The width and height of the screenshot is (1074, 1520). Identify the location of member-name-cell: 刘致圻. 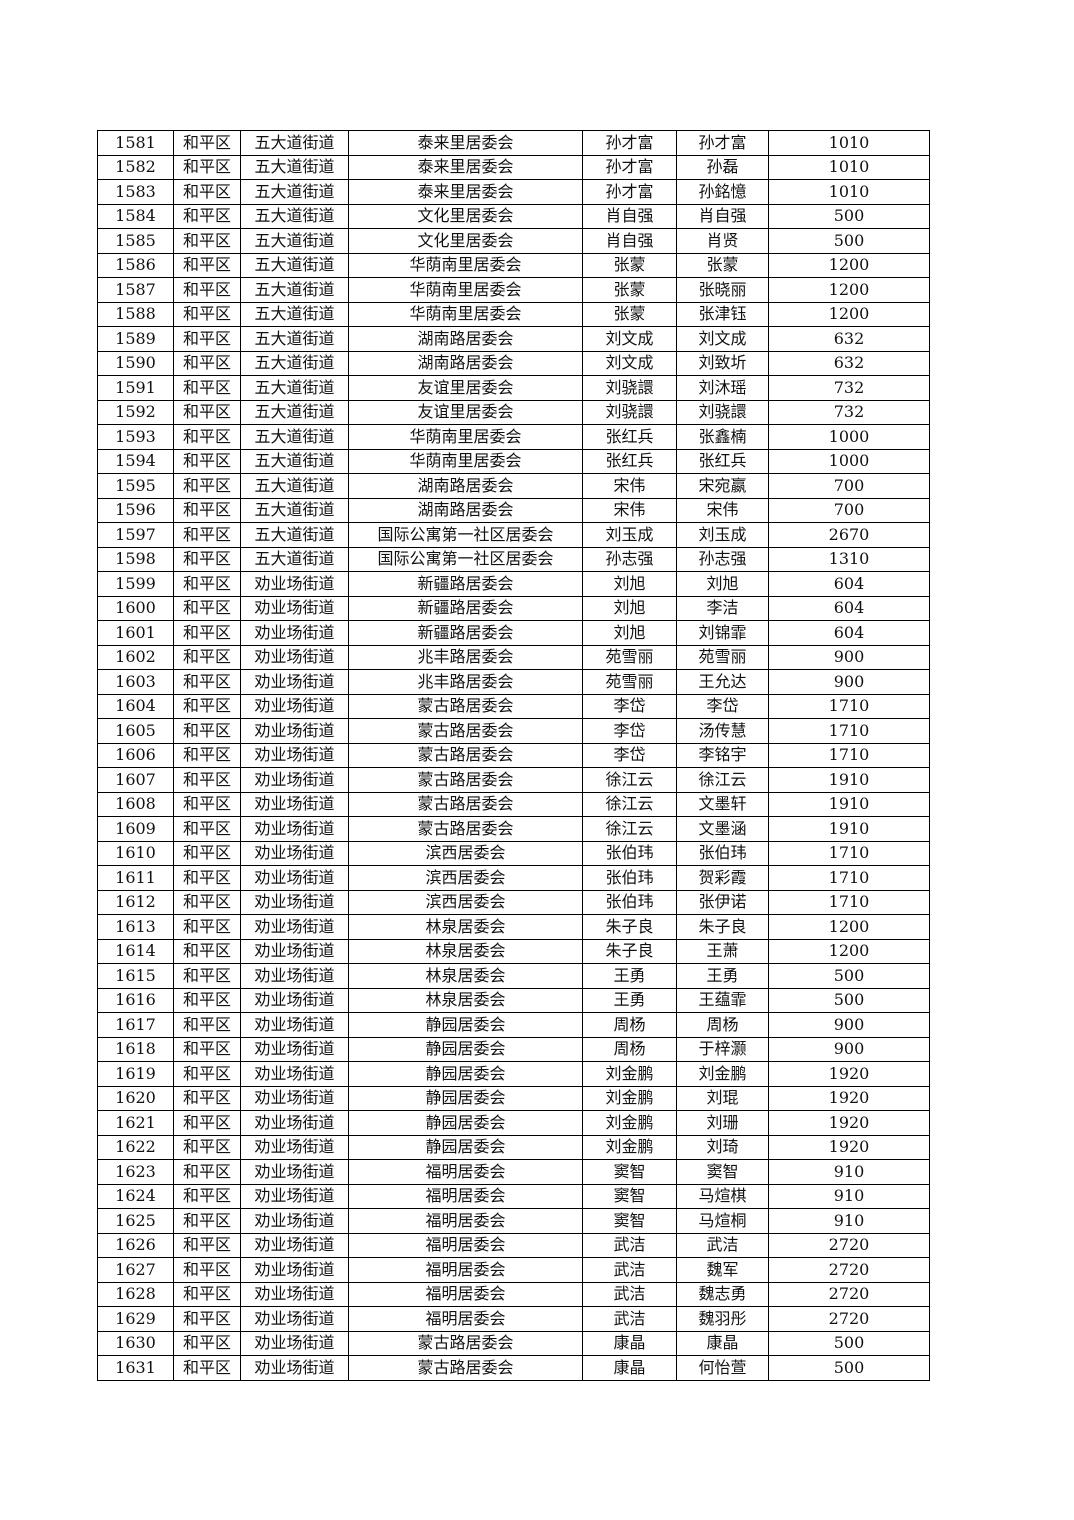
(722, 363).